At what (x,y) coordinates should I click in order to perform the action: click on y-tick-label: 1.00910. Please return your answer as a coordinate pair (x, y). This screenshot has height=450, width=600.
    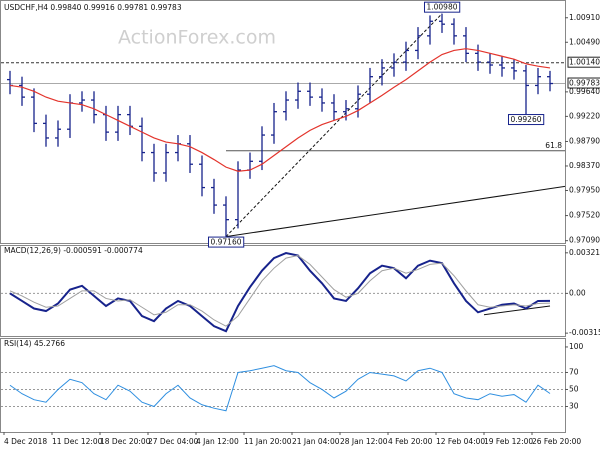
    Looking at the image, I should click on (584, 17).